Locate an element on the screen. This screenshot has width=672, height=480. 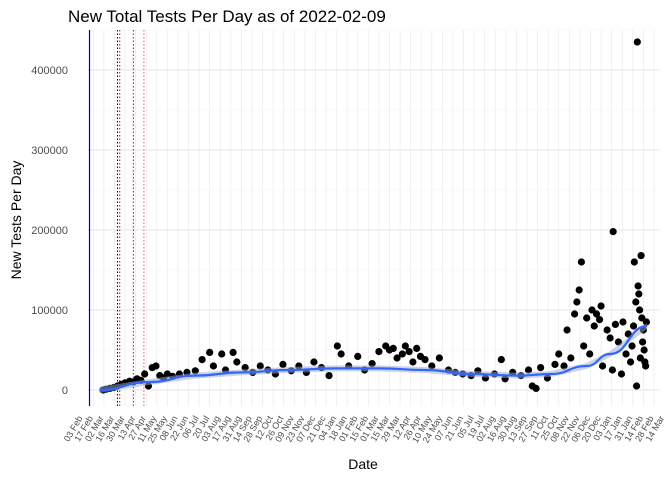
y-axis-ticks: 0 100000 200000 300000 400000 is located at coordinates (49, 231).